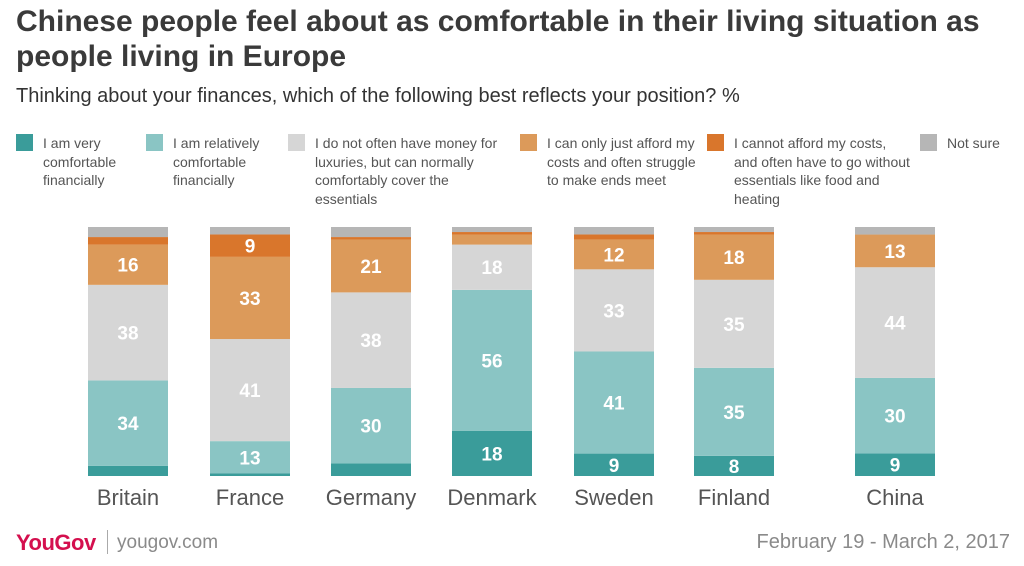 This screenshot has height=566, width=1024. I want to click on data-label: 34, so click(128, 424).